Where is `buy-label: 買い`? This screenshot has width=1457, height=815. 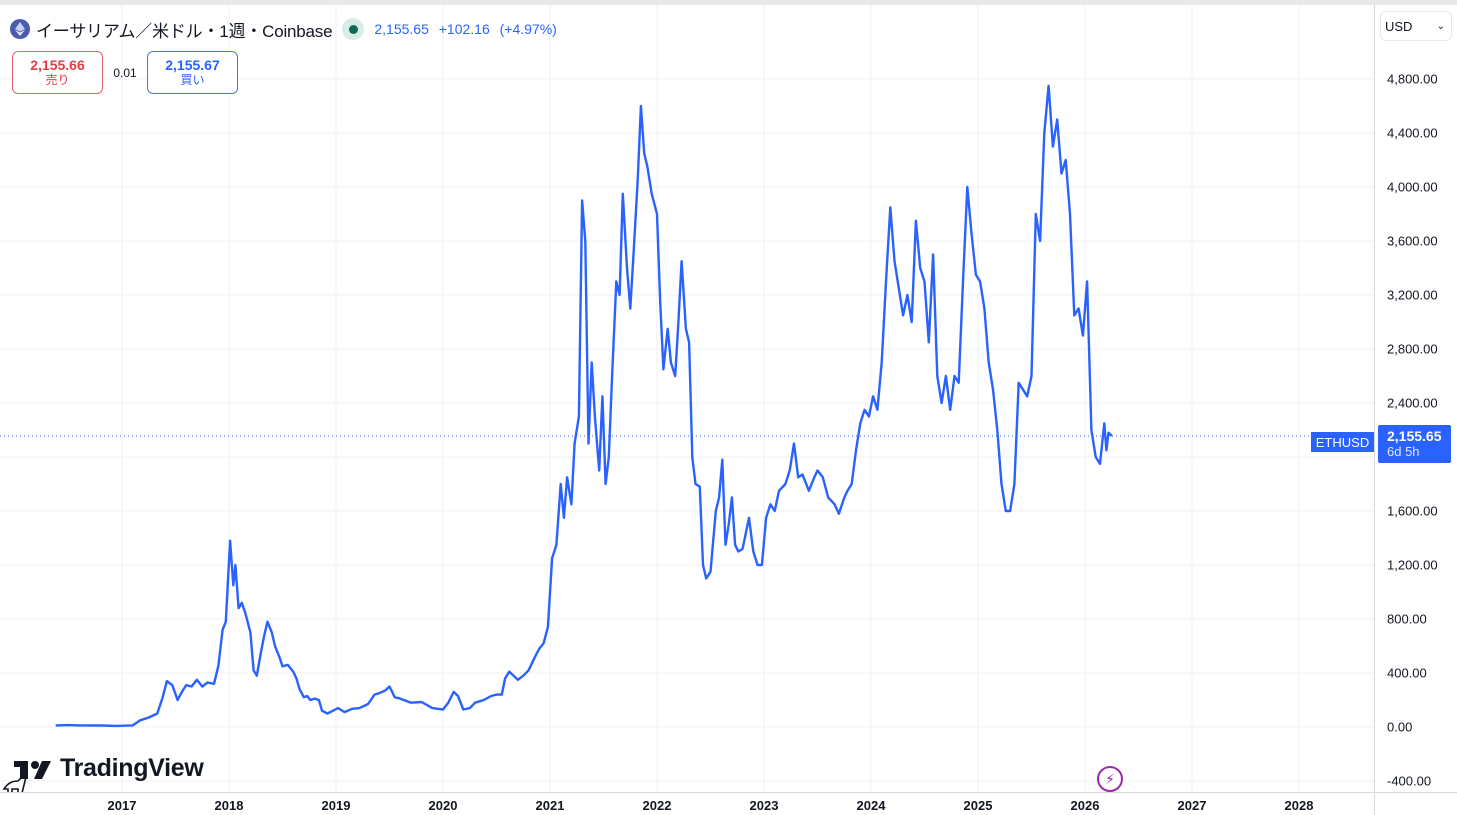
buy-label: 買い is located at coordinates (192, 80).